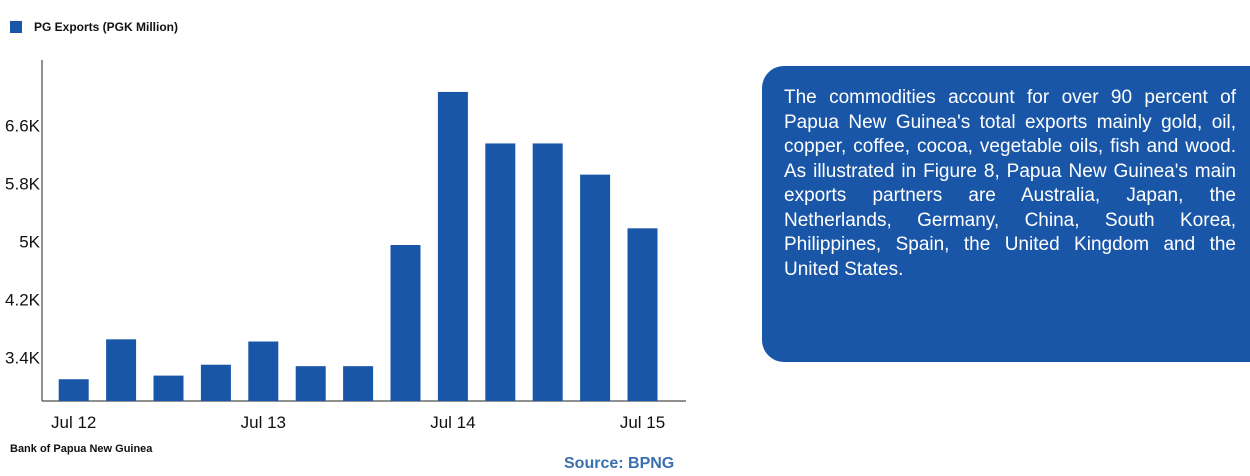  I want to click on source-right: Source: BPNG, so click(619, 463).